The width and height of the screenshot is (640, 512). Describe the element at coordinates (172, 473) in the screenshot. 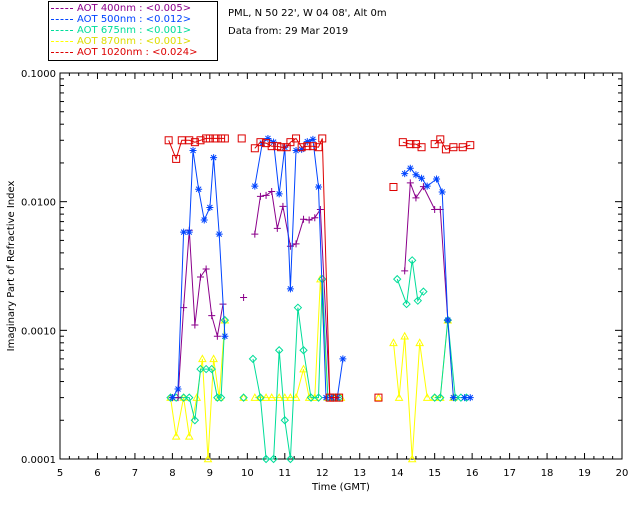

I see `x-tick-label: 8` at that location.